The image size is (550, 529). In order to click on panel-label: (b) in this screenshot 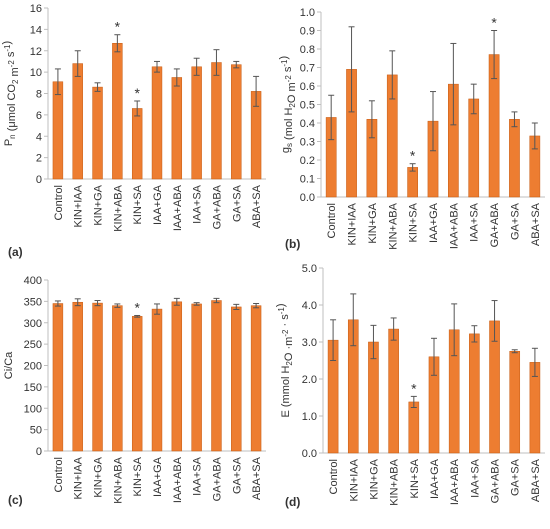, I will do `click(292, 244)`.